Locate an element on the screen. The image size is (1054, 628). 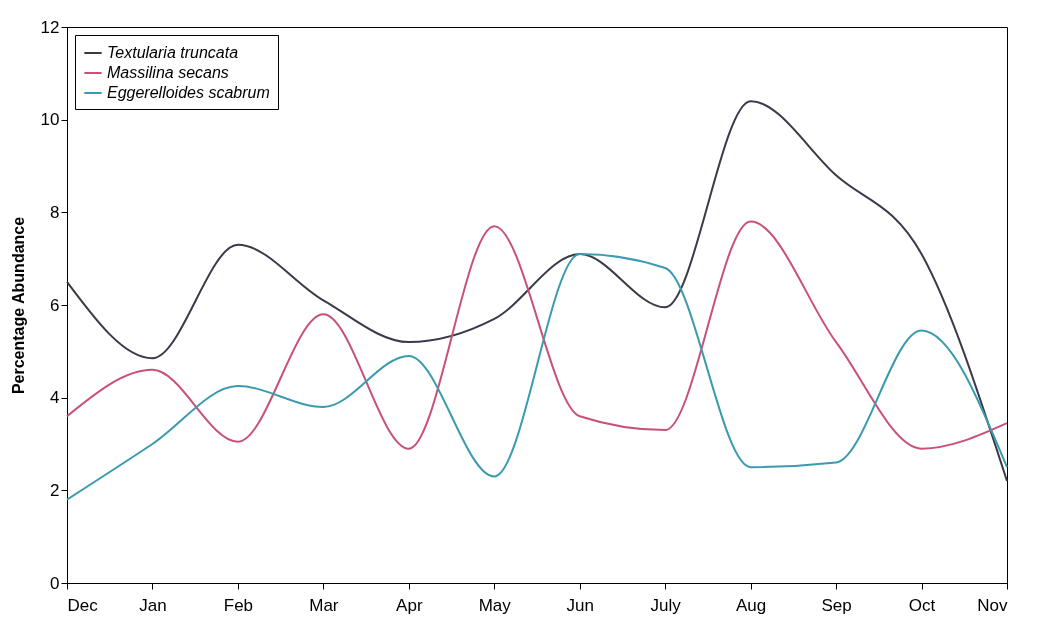
legend-label: Massilina secans is located at coordinates (168, 72).